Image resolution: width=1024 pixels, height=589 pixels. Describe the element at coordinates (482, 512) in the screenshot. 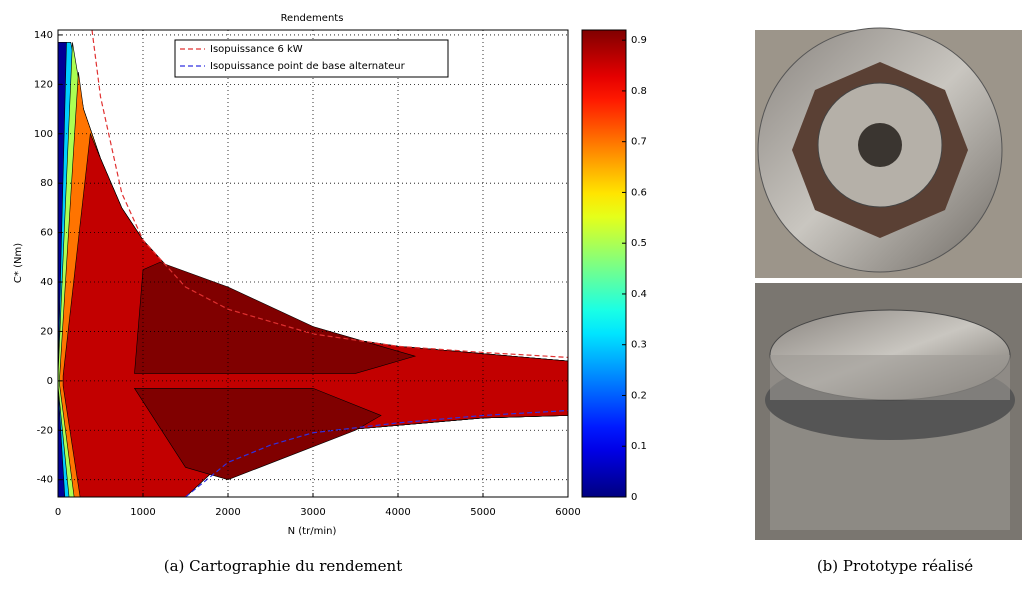

I see `x-tick-label: 5000` at that location.